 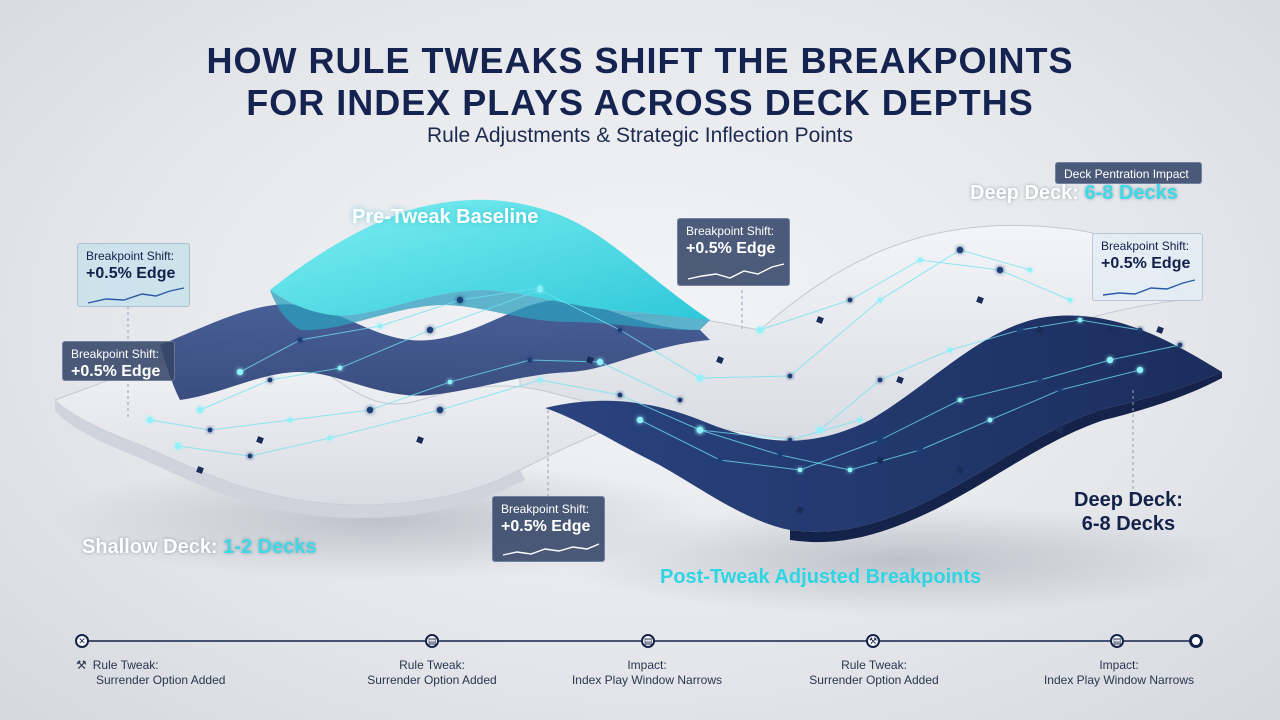 What do you see at coordinates (873, 641) in the screenshot?
I see `timeline-node-4: ⚒` at bounding box center [873, 641].